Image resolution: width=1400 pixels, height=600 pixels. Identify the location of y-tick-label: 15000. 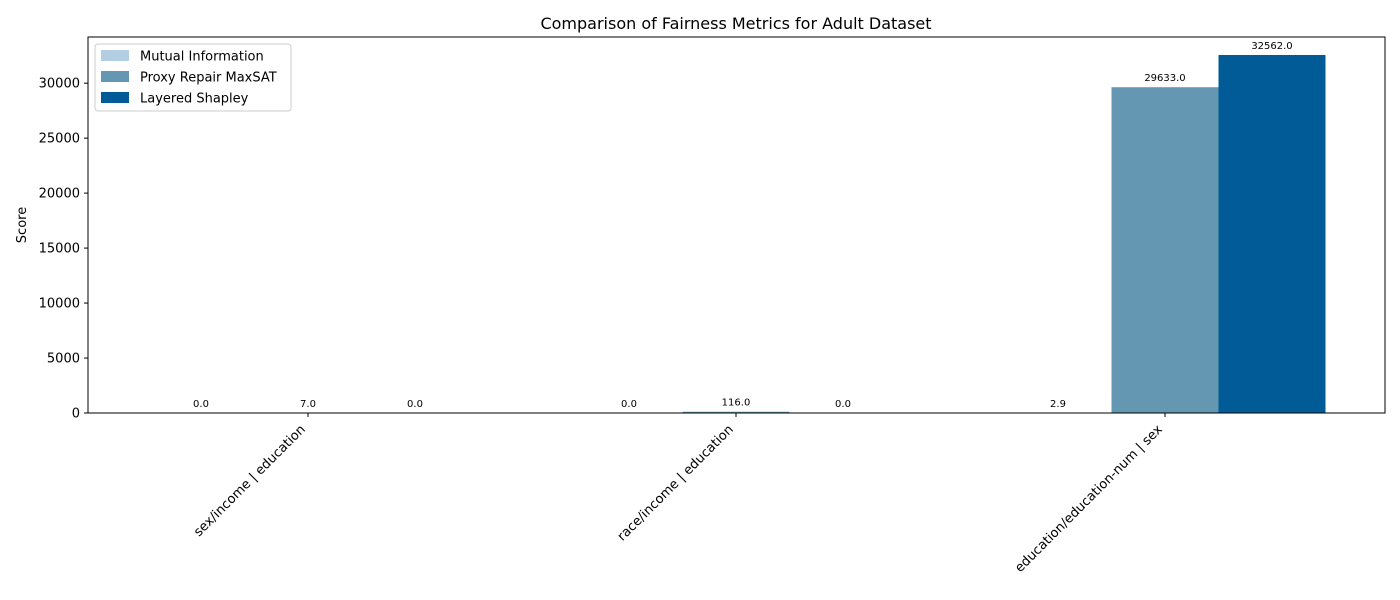
(59, 249).